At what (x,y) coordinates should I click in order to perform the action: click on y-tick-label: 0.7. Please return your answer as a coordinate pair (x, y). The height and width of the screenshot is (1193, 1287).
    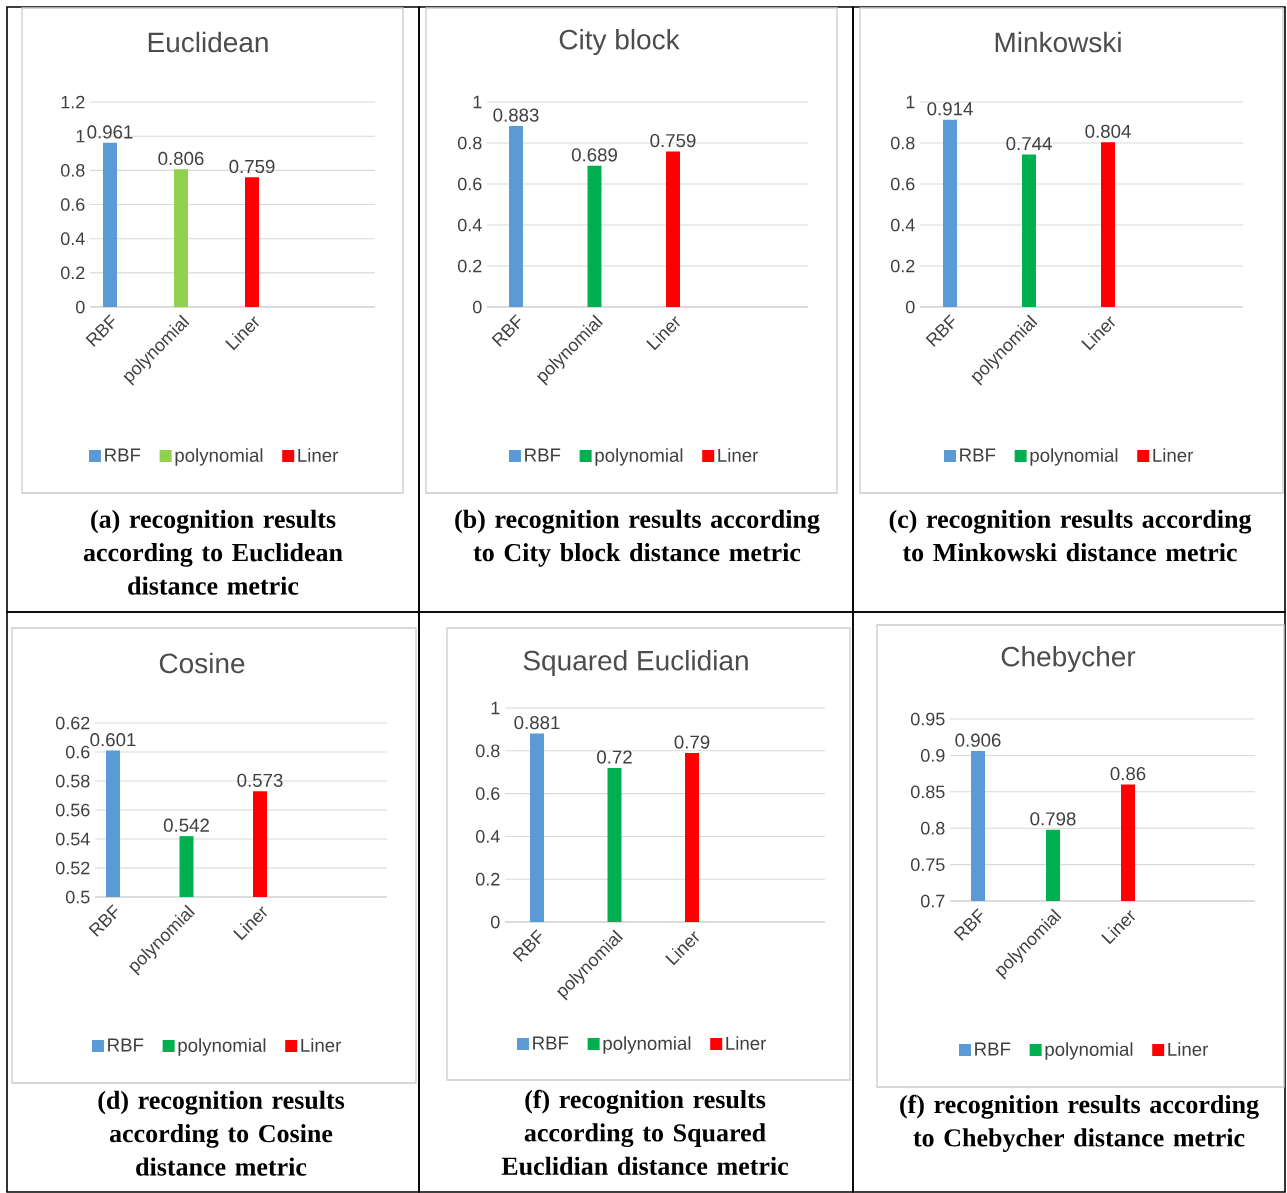
    Looking at the image, I should click on (932, 901).